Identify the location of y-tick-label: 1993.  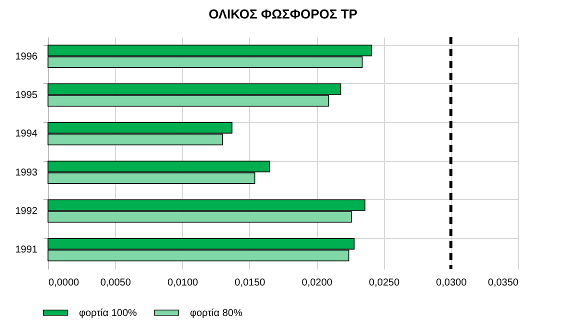
(26, 172).